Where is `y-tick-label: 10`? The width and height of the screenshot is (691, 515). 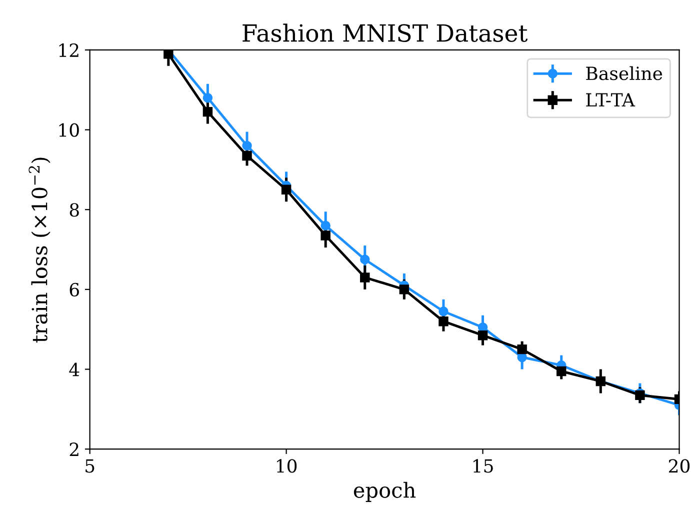 y-tick-label: 10 is located at coordinates (69, 130).